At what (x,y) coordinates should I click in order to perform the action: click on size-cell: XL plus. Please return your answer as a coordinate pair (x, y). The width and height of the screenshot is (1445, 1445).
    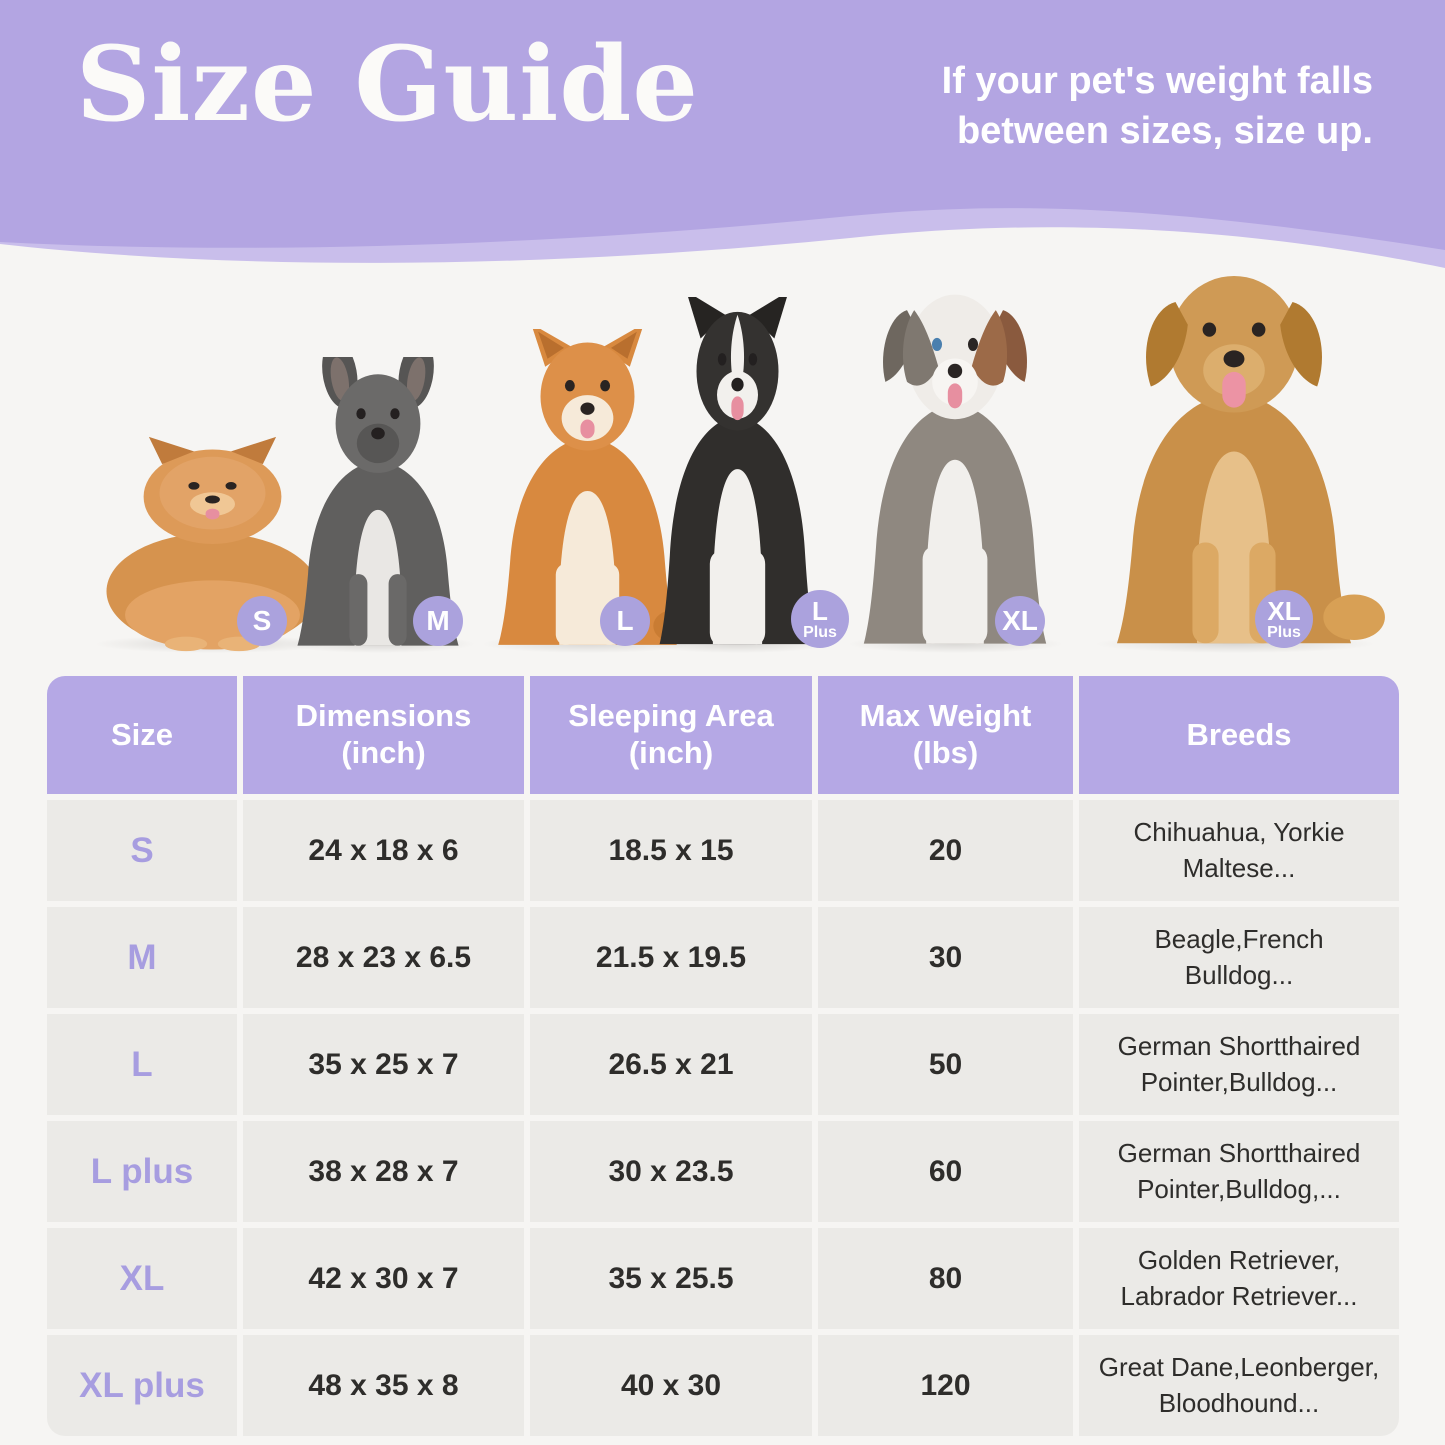
    Looking at the image, I should click on (142, 1385).